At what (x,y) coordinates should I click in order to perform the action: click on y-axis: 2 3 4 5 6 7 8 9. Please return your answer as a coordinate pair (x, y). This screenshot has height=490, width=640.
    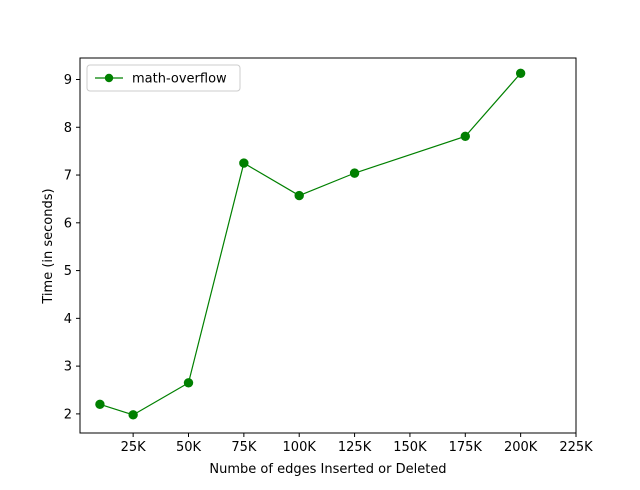
    Looking at the image, I should click on (72, 247).